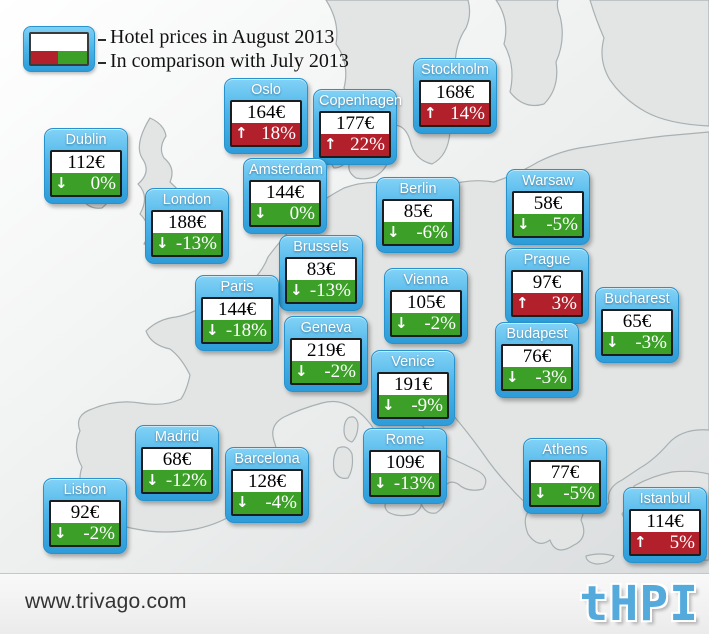 This screenshot has width=709, height=634. I want to click on city-price-badge: London 188€ ↓ -13%, so click(187, 226).